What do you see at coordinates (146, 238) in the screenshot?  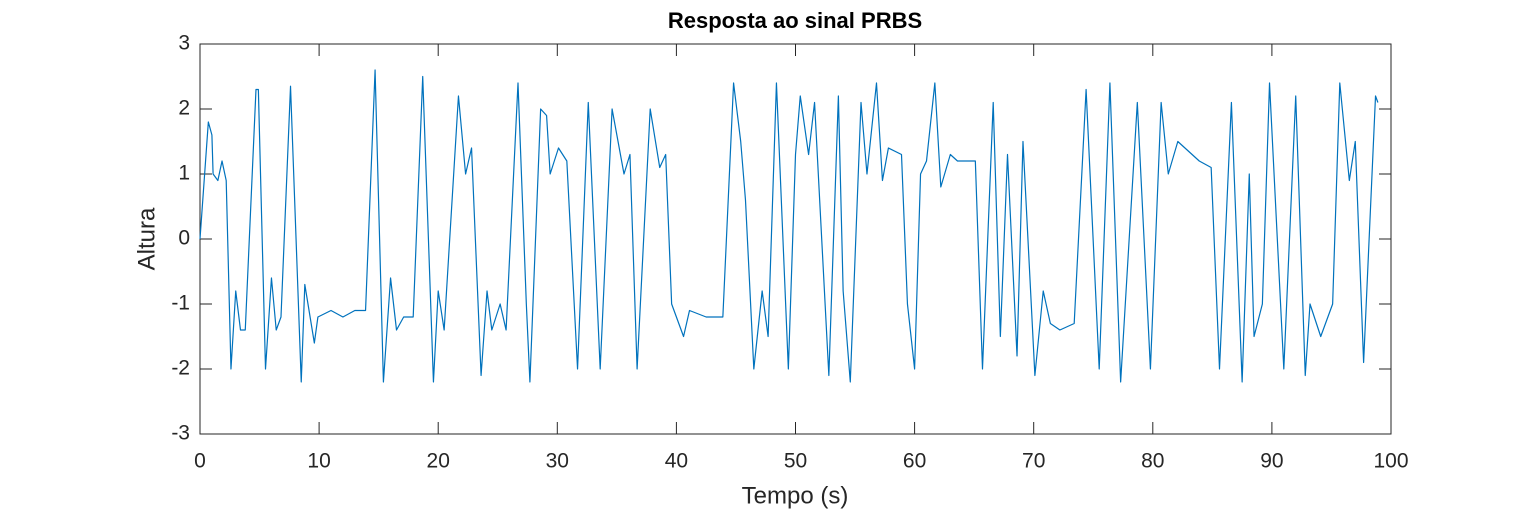 I see `y-axis-label: Altura` at bounding box center [146, 238].